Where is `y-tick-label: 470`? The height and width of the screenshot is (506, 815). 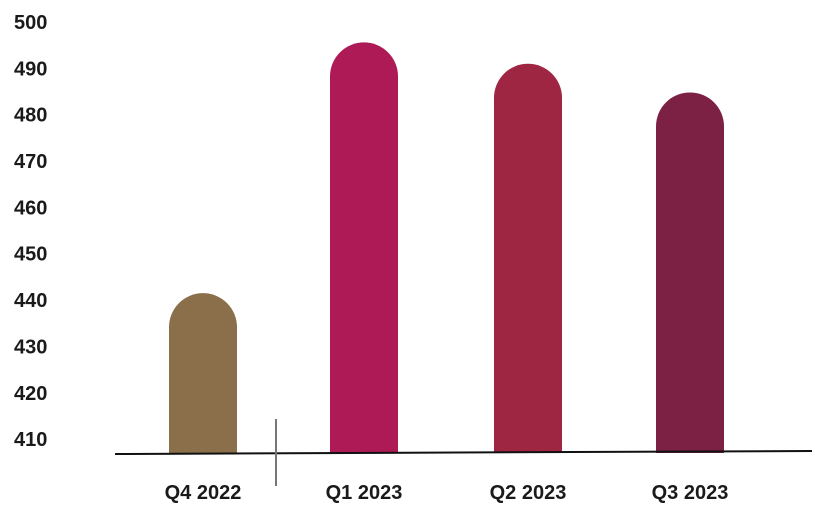
y-tick-label: 470 is located at coordinates (30, 162).